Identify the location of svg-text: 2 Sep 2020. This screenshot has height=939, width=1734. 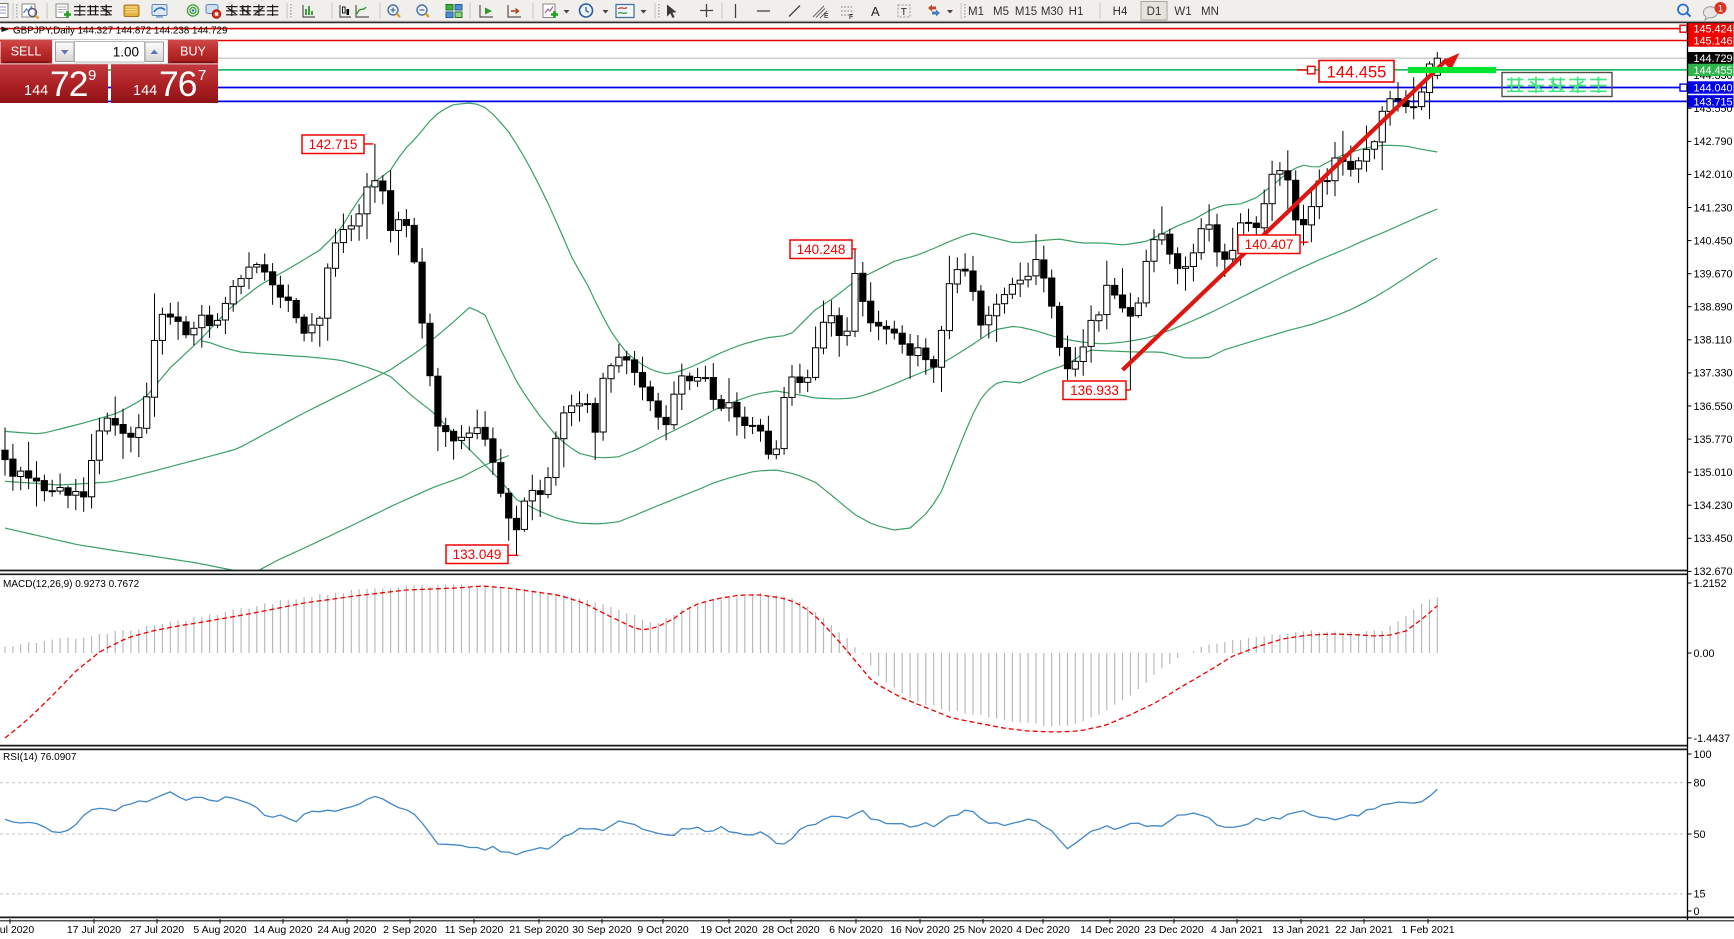
(410, 930).